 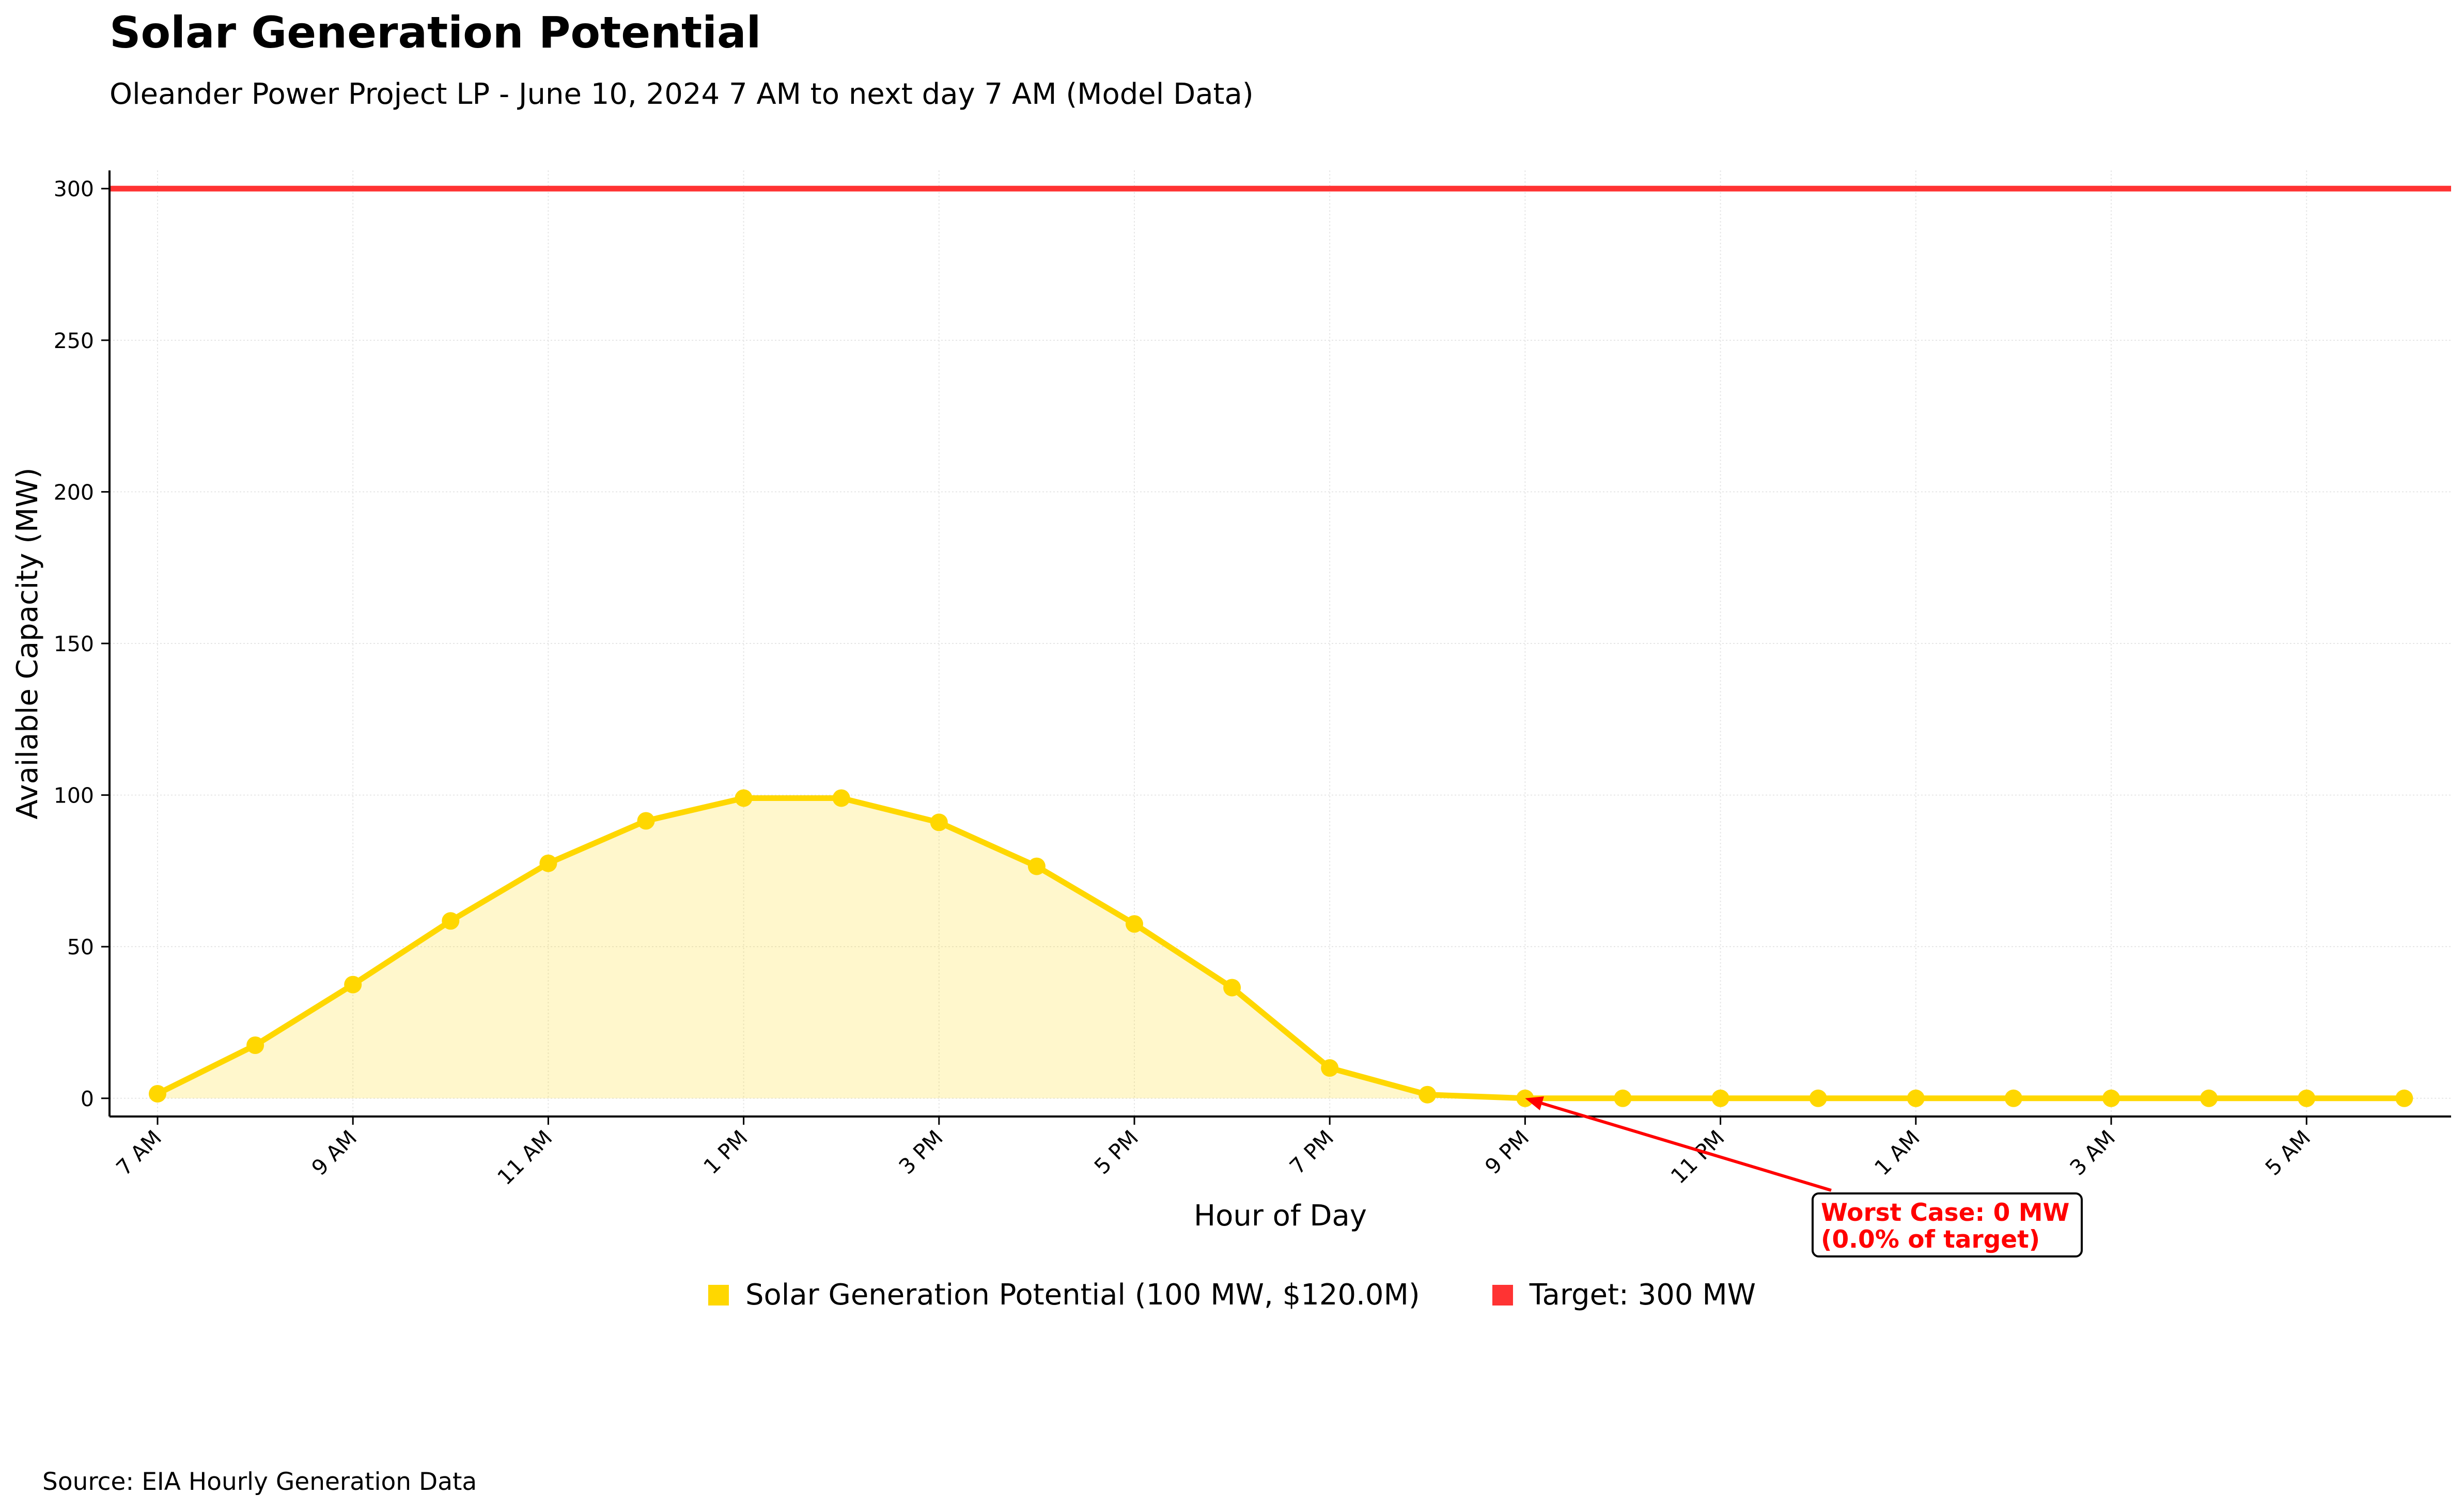 I want to click on x-tick-label: 3 AM, so click(x=2092, y=1153).